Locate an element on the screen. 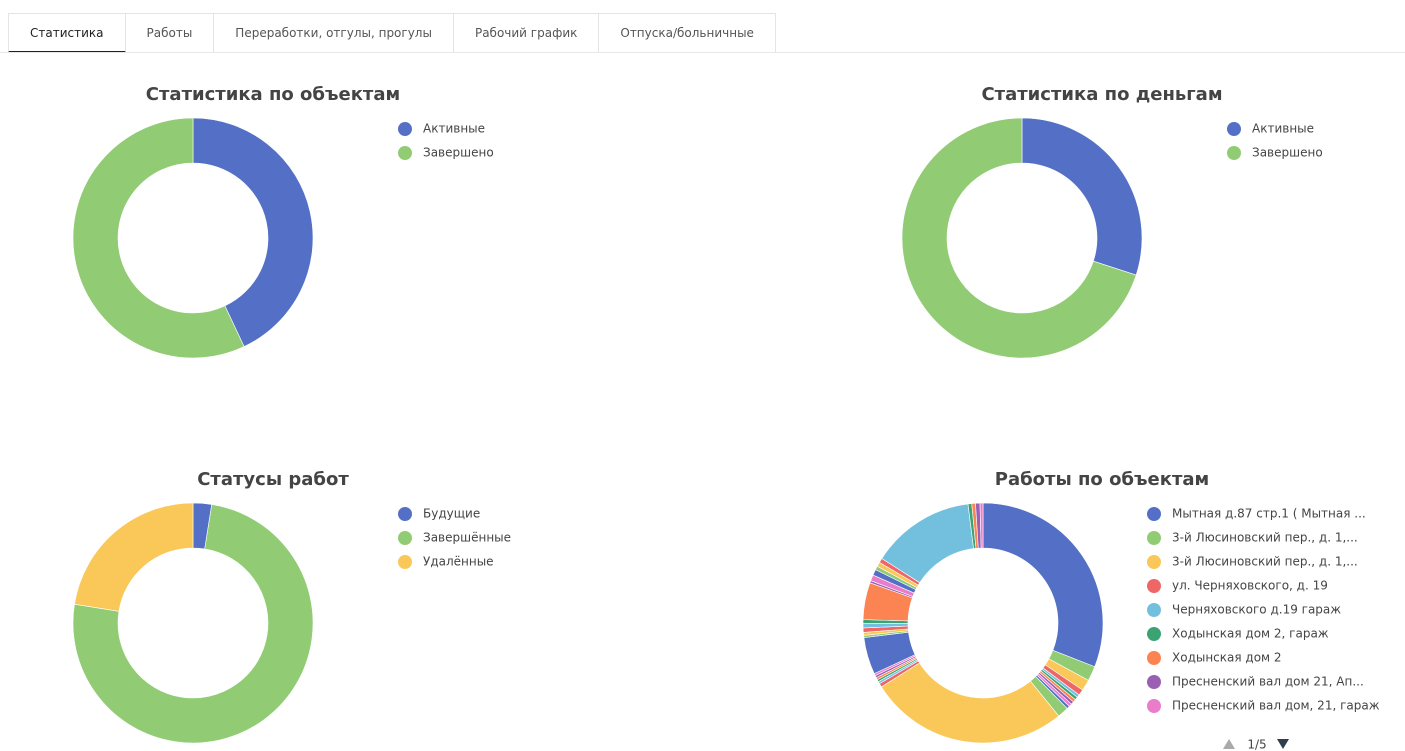 This screenshot has width=1405, height=751. legend-next is located at coordinates (1283, 744).